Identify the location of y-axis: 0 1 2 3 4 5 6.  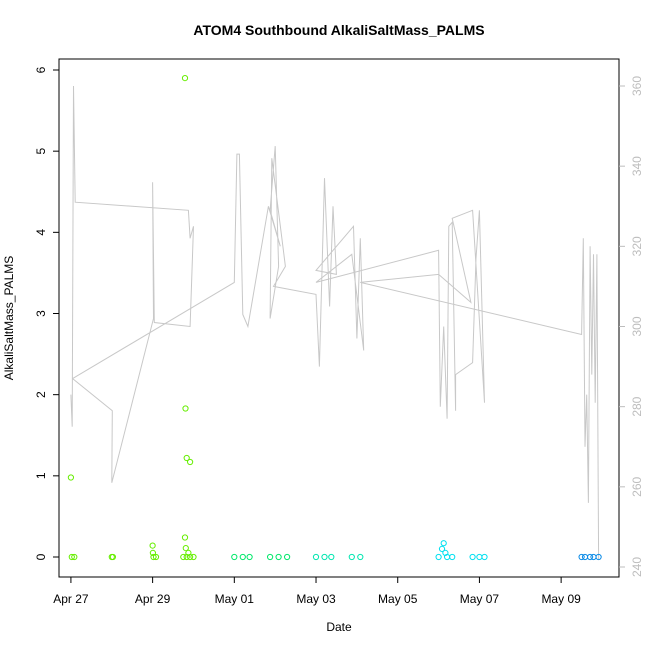
(46, 313).